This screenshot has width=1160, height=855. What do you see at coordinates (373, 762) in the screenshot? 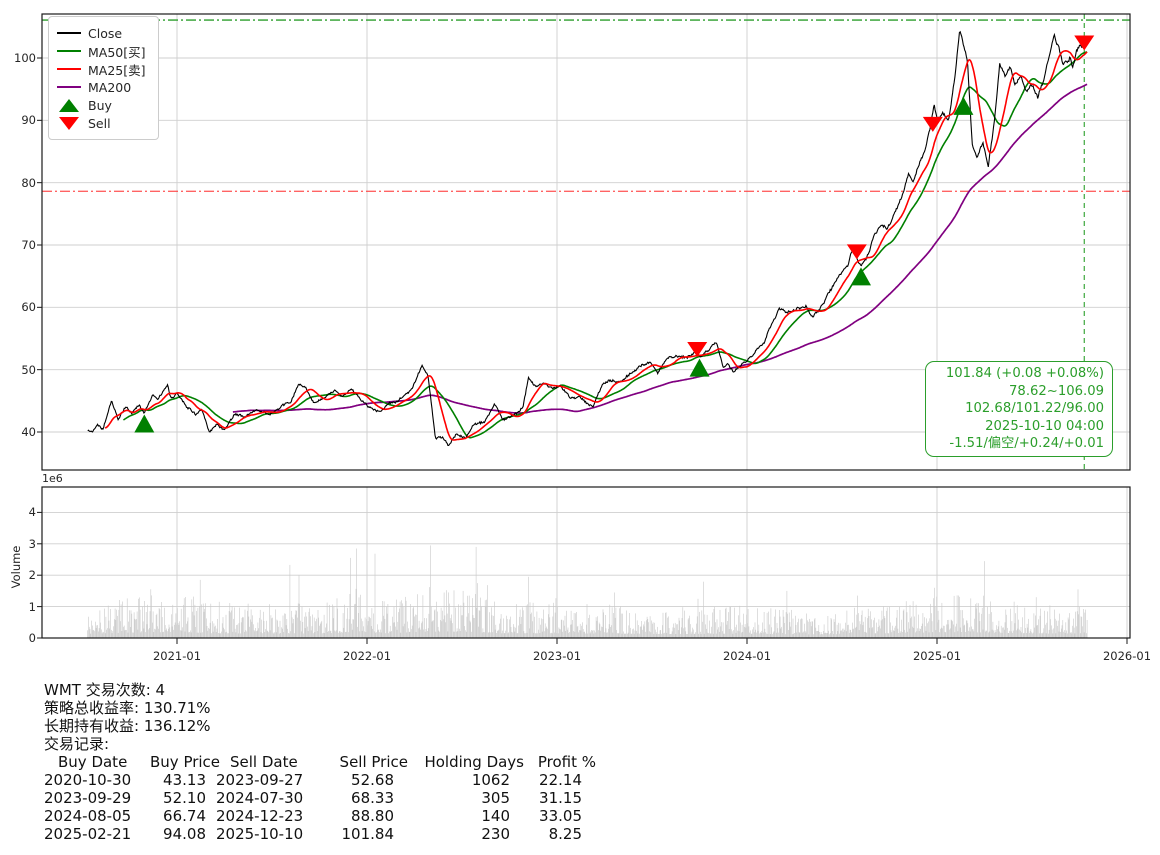
I see `trade-col-header: Sell Price` at bounding box center [373, 762].